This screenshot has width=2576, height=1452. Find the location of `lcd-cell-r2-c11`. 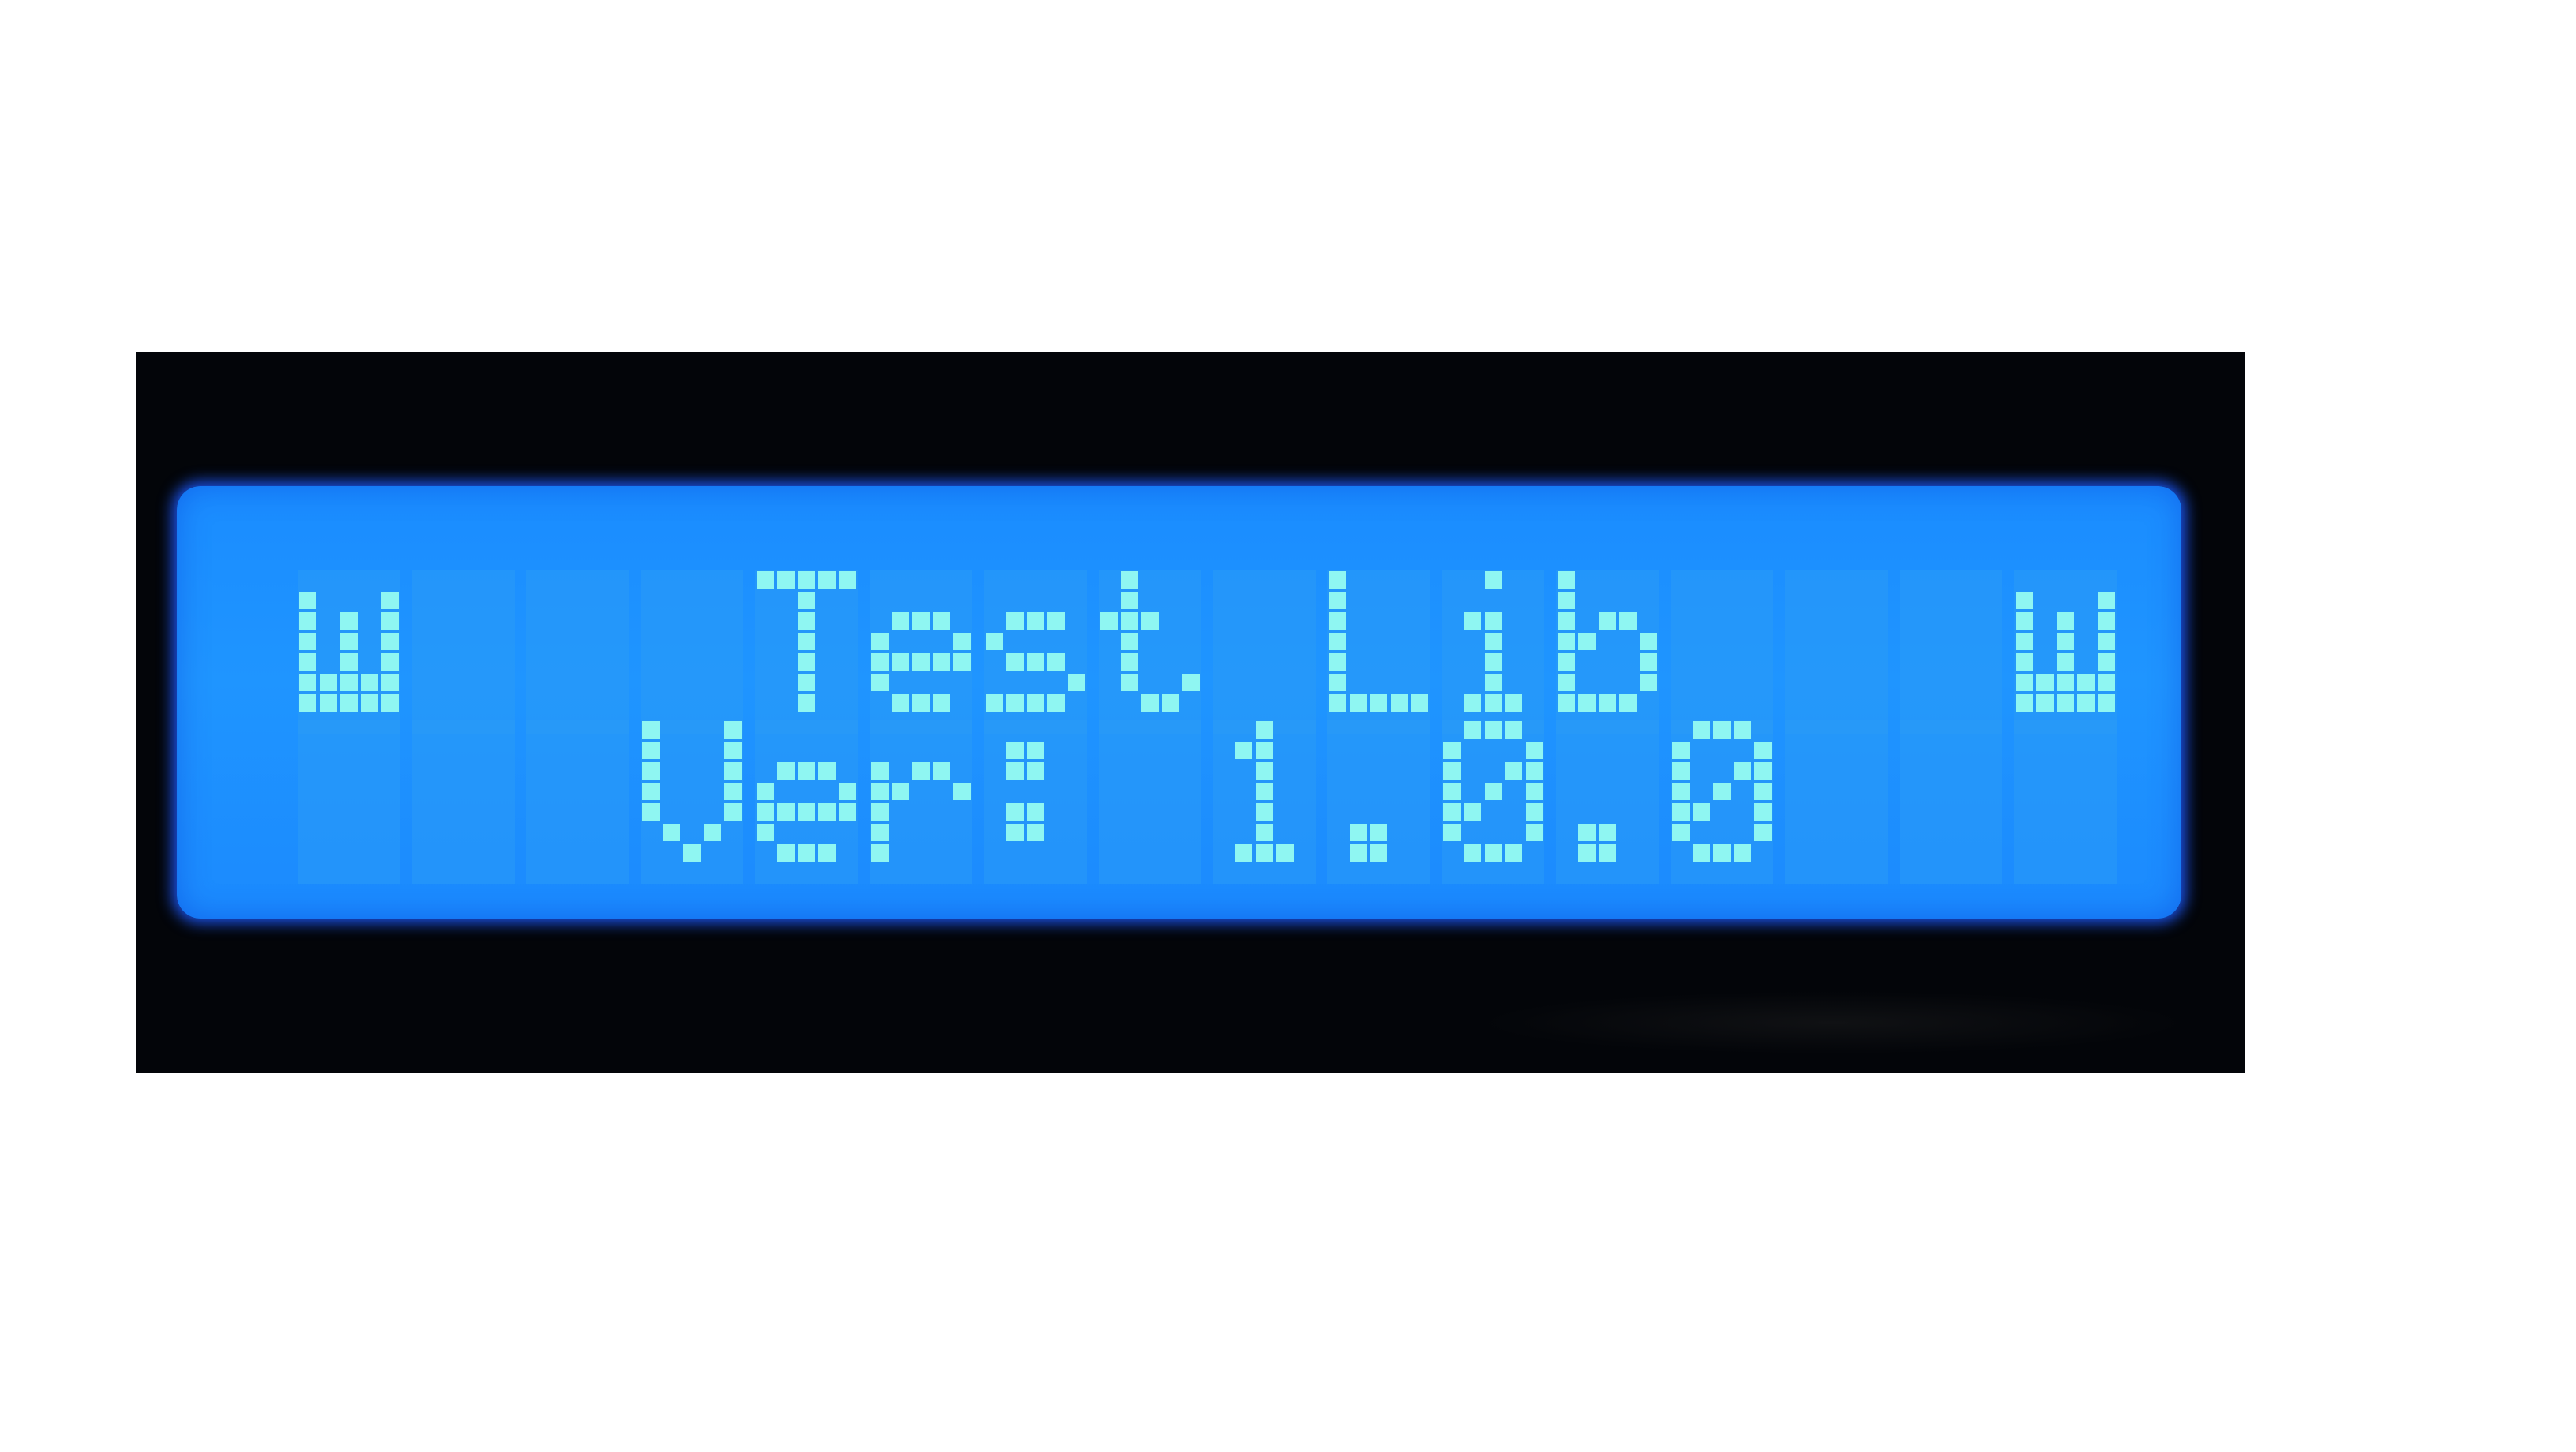

lcd-cell-r2-c11 is located at coordinates (1493, 802).